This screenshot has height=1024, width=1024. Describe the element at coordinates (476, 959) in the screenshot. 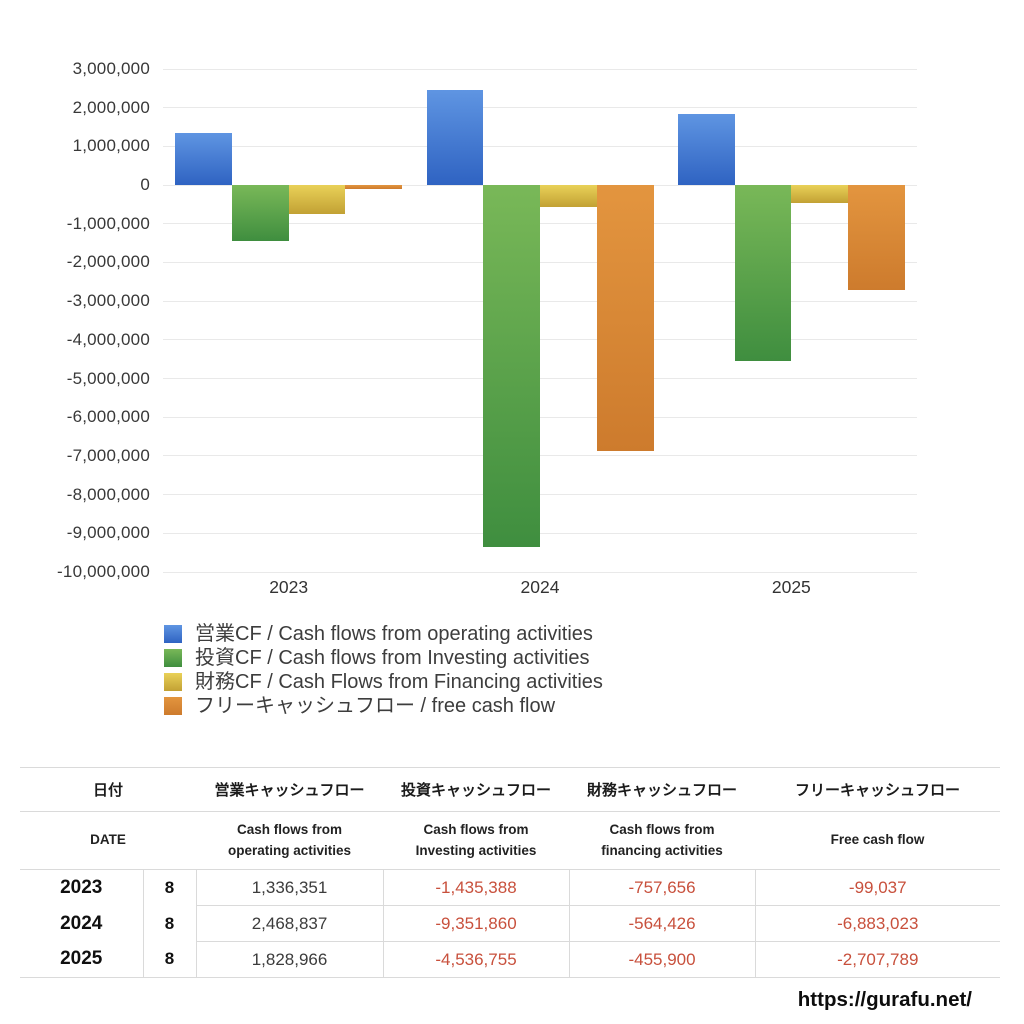

I see `cell-value: -4,536,755` at that location.